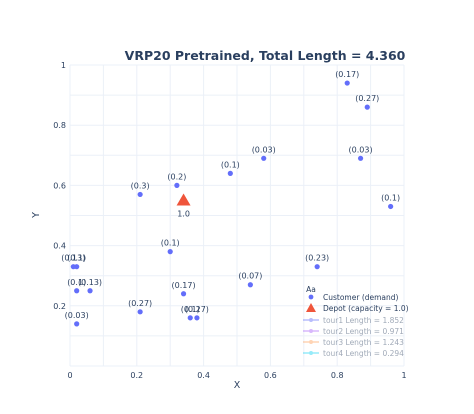 The image size is (474, 414). I want to click on x-tick-label: 1, so click(403, 375).